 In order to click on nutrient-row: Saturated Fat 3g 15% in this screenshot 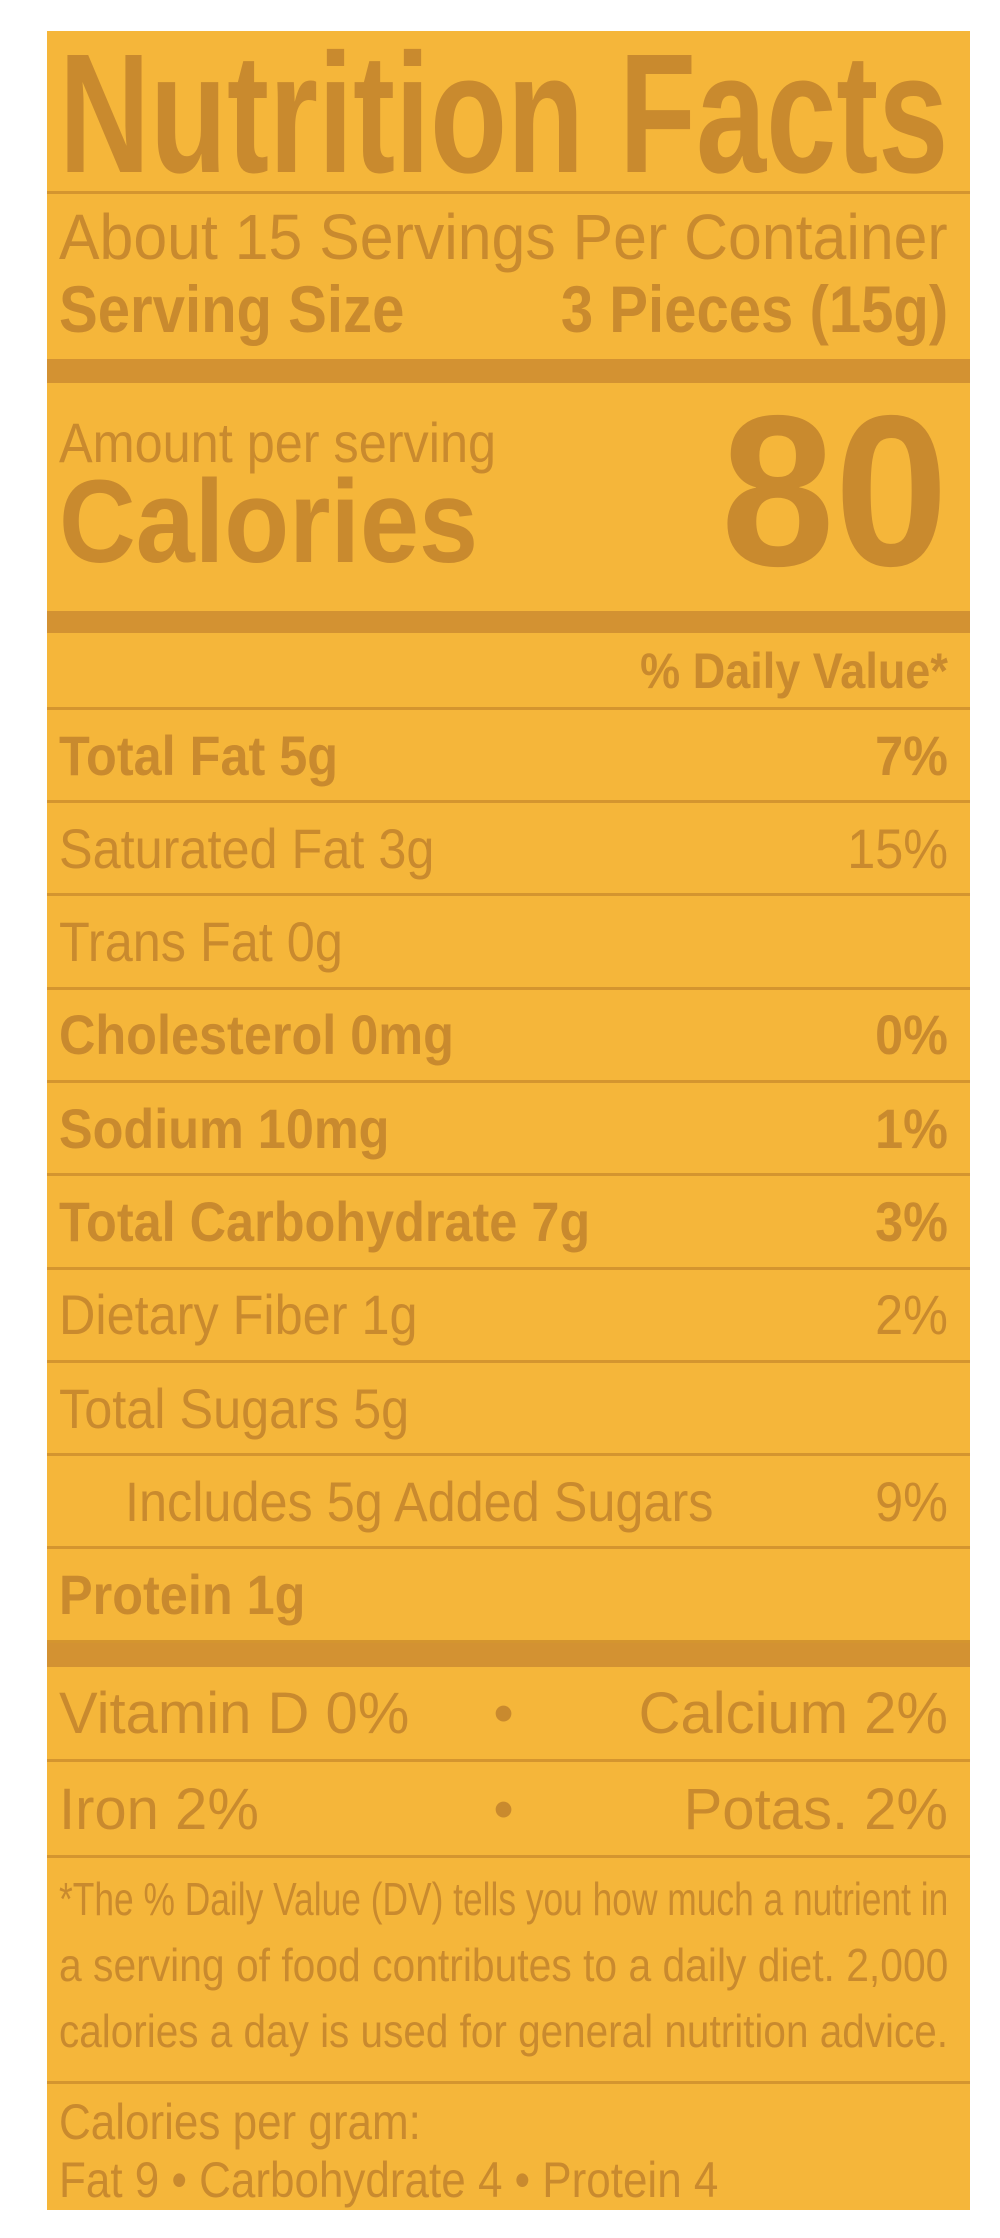, I will do `click(508, 850)`.